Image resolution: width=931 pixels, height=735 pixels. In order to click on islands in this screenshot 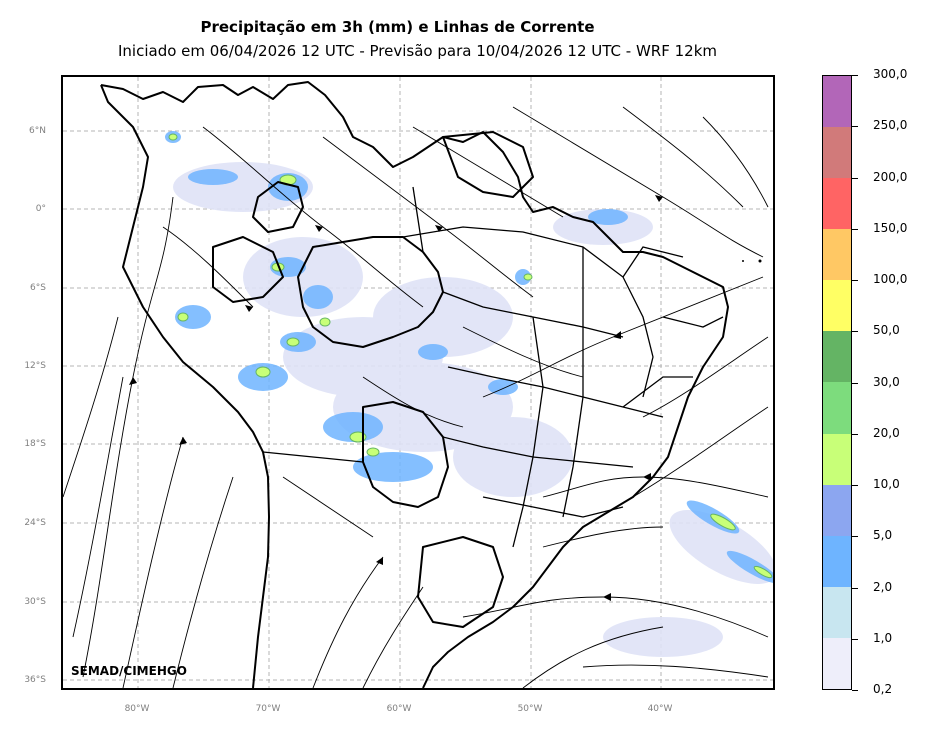, I will do `click(752, 261)`.